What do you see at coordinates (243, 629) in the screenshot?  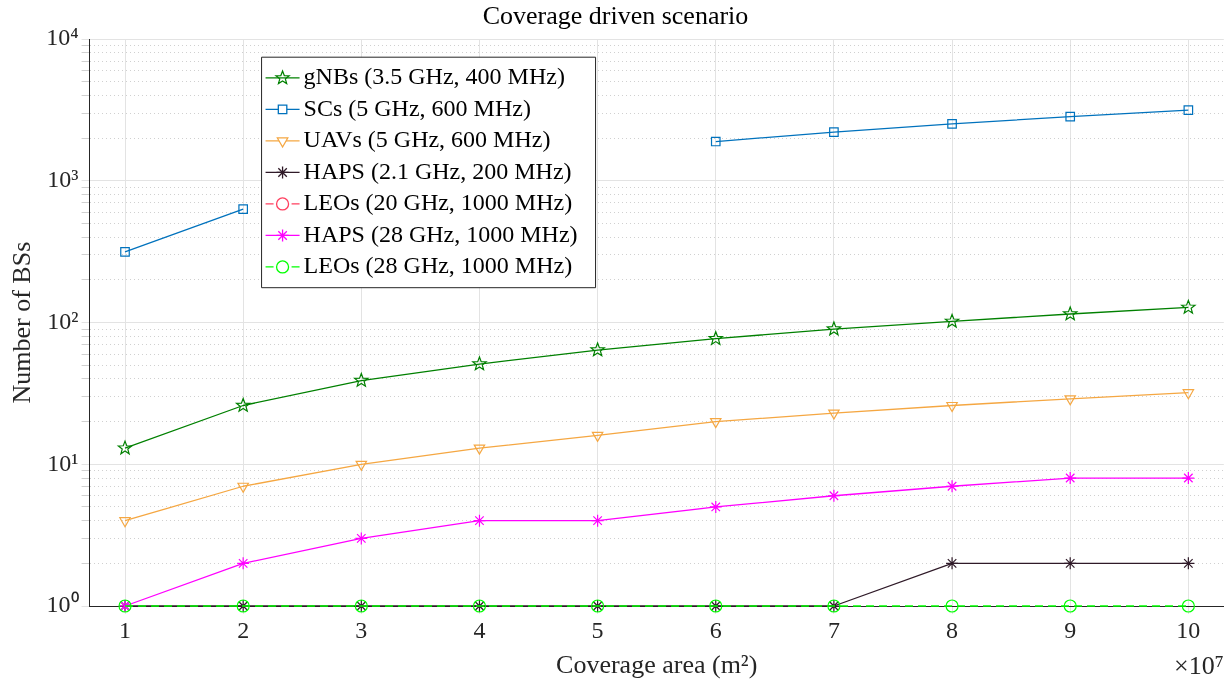 I see `x-tick-label: 2` at bounding box center [243, 629].